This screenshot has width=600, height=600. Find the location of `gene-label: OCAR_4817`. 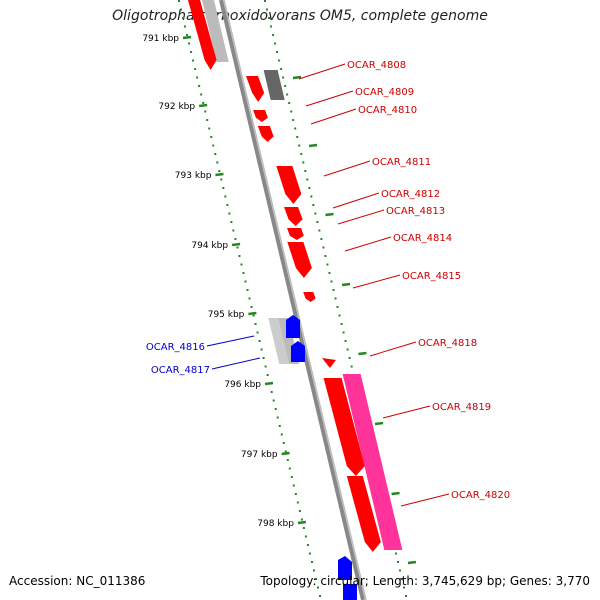

gene-label: OCAR_4817 is located at coordinates (180, 370).